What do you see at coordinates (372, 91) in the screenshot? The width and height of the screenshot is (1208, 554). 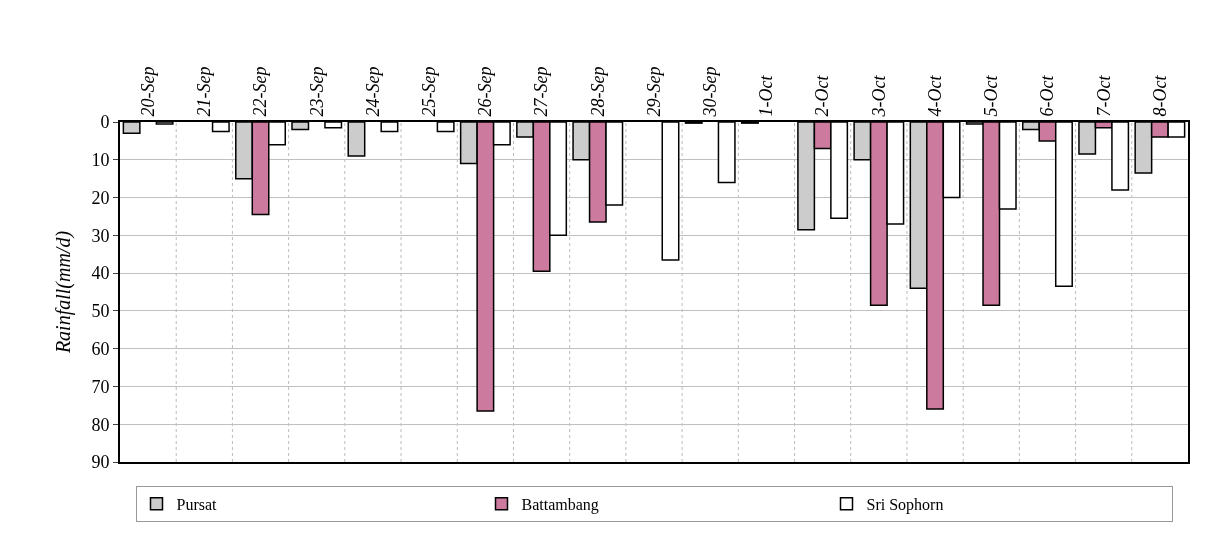 I see `x-tick-label: 24-Sep` at bounding box center [372, 91].